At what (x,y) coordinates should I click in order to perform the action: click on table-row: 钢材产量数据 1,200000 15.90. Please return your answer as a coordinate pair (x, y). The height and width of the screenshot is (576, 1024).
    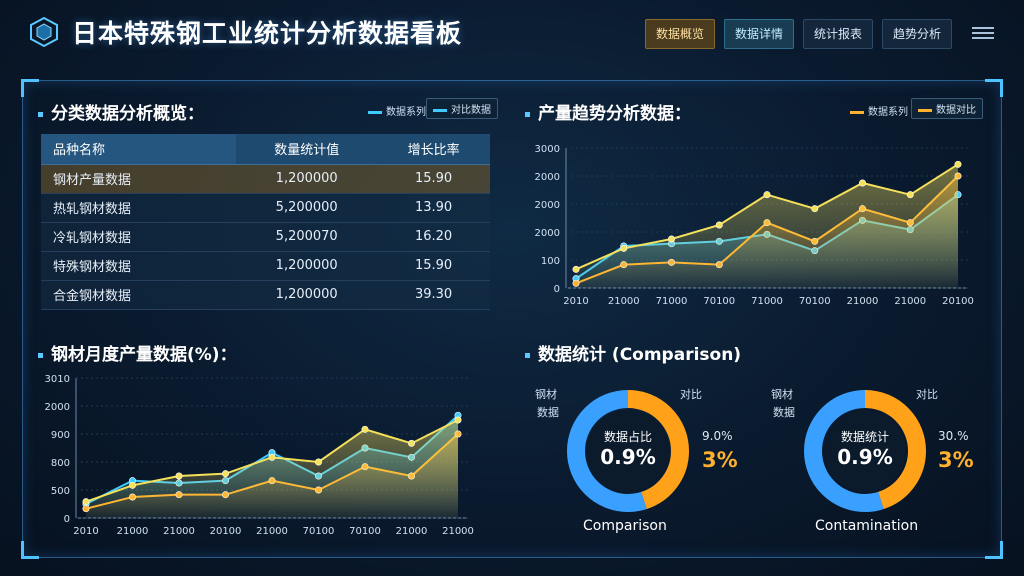
    Looking at the image, I should click on (265, 179).